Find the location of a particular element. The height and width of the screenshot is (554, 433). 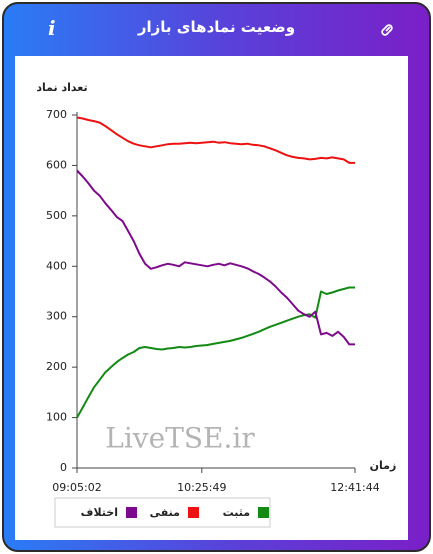

y-tick-label: 600 is located at coordinates (56, 164).